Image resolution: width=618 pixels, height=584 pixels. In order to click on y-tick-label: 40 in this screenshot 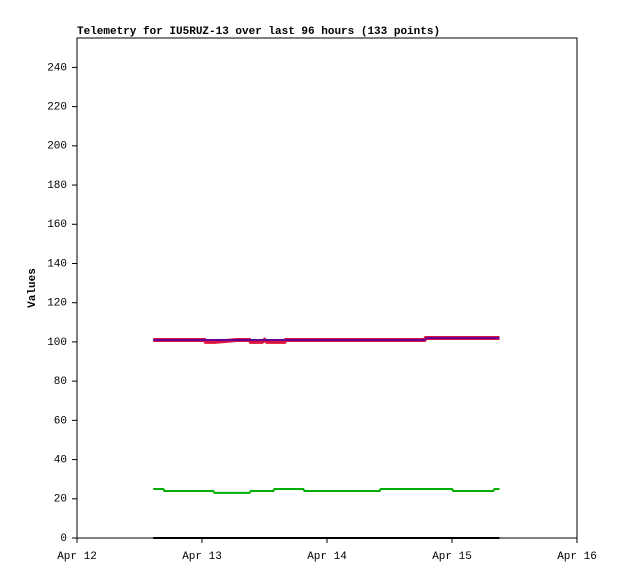, I will do `click(60, 460)`.